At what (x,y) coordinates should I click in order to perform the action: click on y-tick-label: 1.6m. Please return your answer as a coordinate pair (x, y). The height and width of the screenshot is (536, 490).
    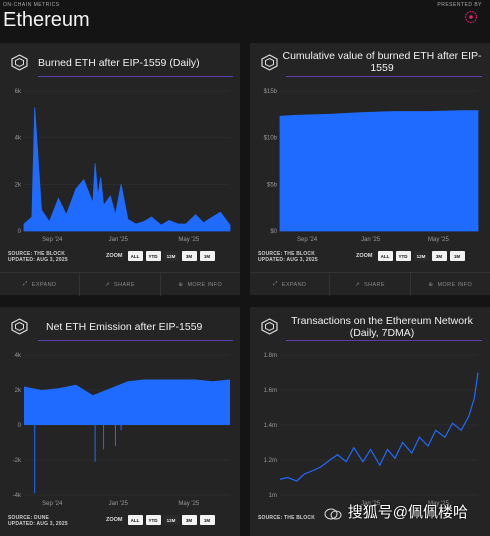
    Looking at the image, I should click on (270, 391).